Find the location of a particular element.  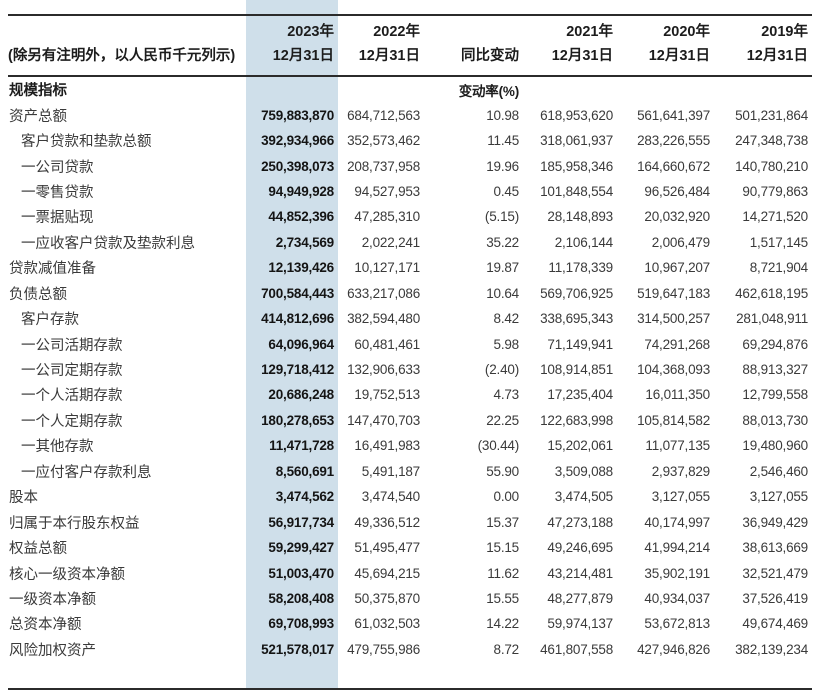

cell-yoy: 5.98 is located at coordinates (506, 344).